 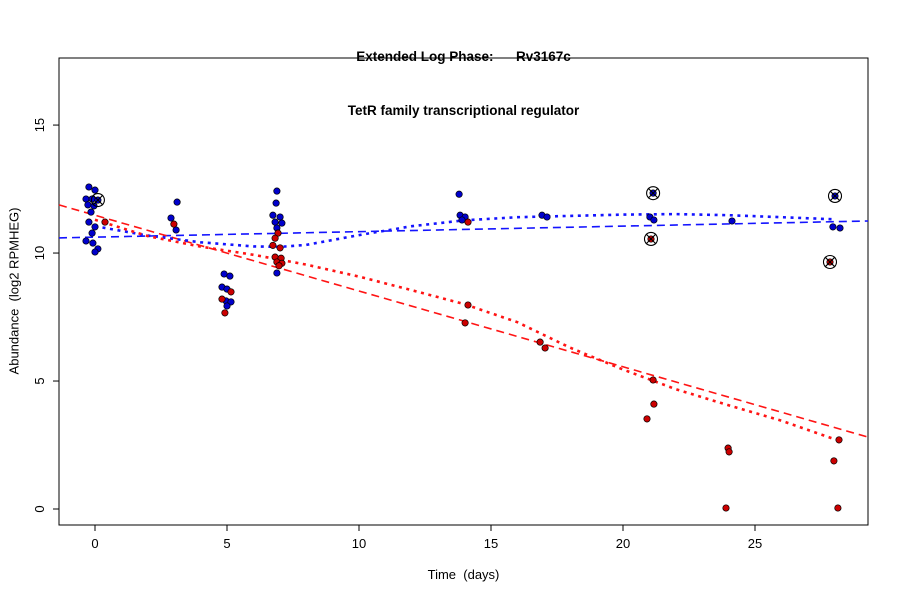 I want to click on y-tick-label: 10, so click(x=39, y=253).